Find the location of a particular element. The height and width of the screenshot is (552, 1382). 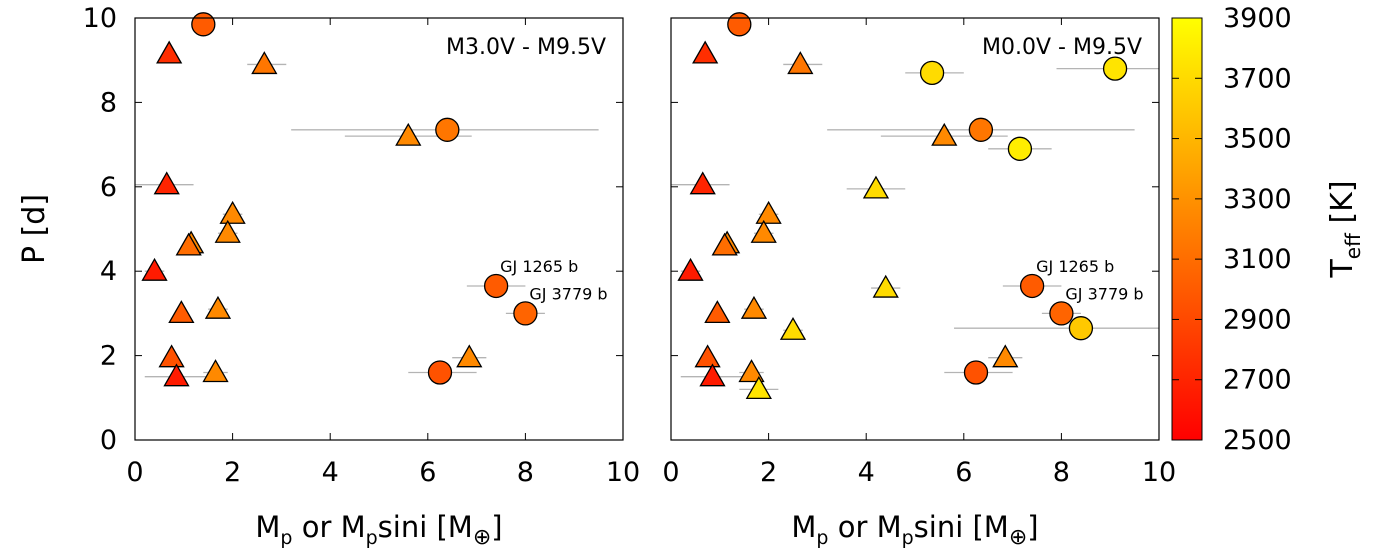

left-x-axis-label: Mp or Mpsini [M⊕] is located at coordinates (378, 530).